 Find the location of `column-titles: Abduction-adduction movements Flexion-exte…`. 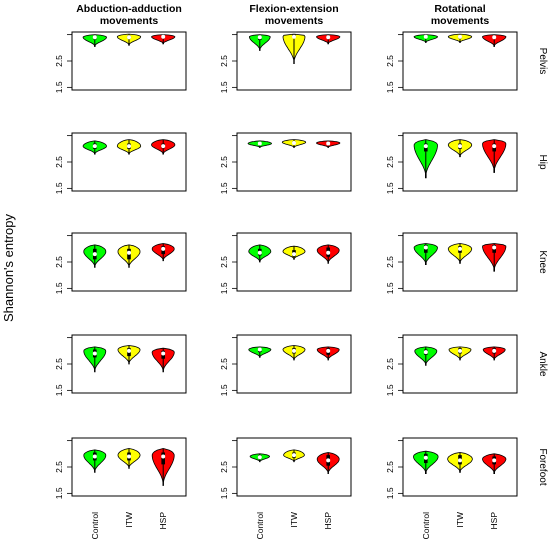

column-titles: Abduction-adduction movements Flexion-exte… is located at coordinates (282, 15).